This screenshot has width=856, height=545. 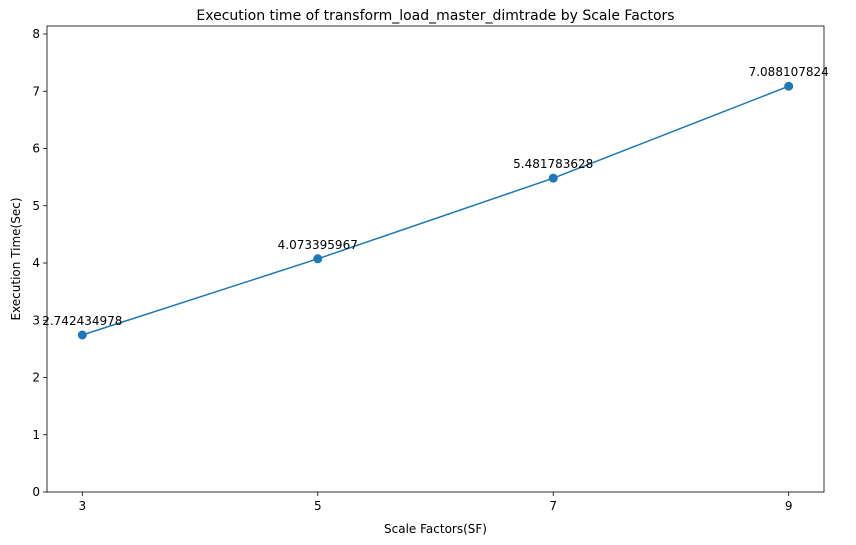 What do you see at coordinates (16, 258) in the screenshot?
I see `y-axis-label: Execution Time(Sec)` at bounding box center [16, 258].